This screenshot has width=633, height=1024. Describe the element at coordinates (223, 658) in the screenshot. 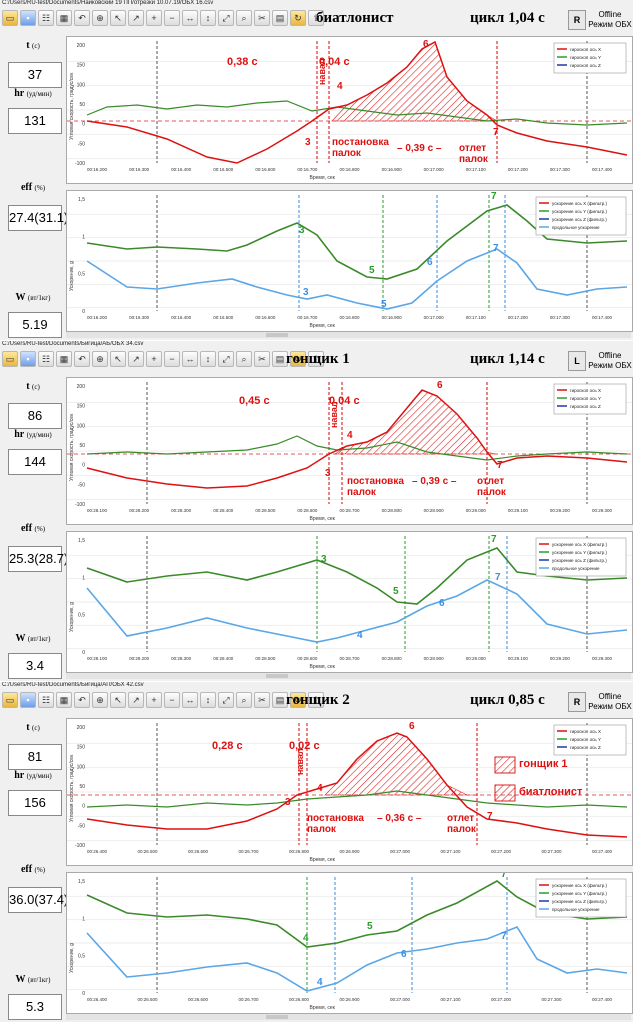

I see `x-tick-label: 00:28.400` at that location.